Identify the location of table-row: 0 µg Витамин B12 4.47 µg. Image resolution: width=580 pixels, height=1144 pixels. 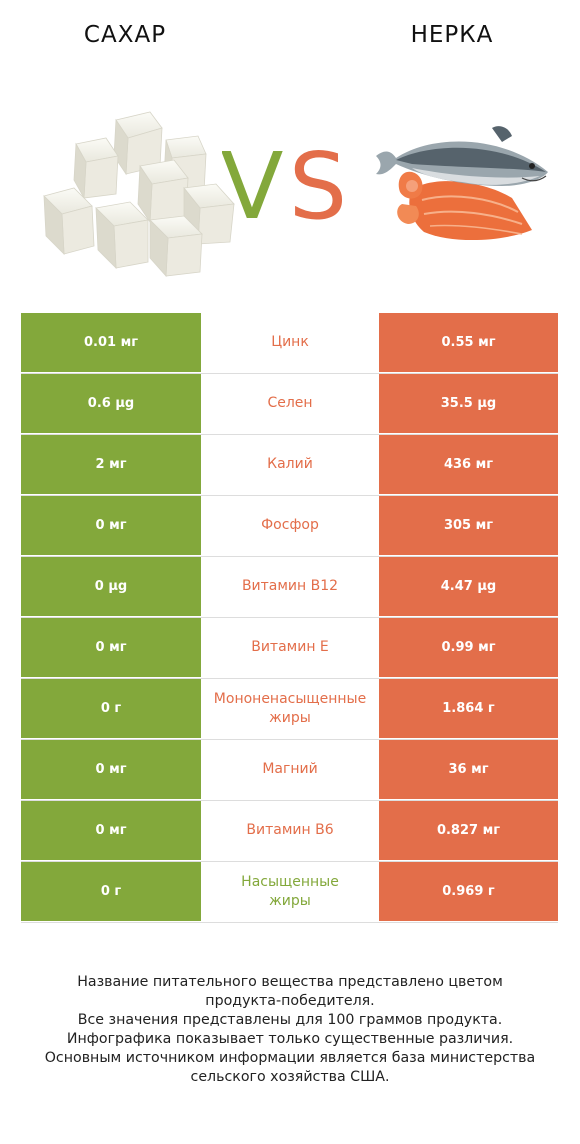
(289, 587).